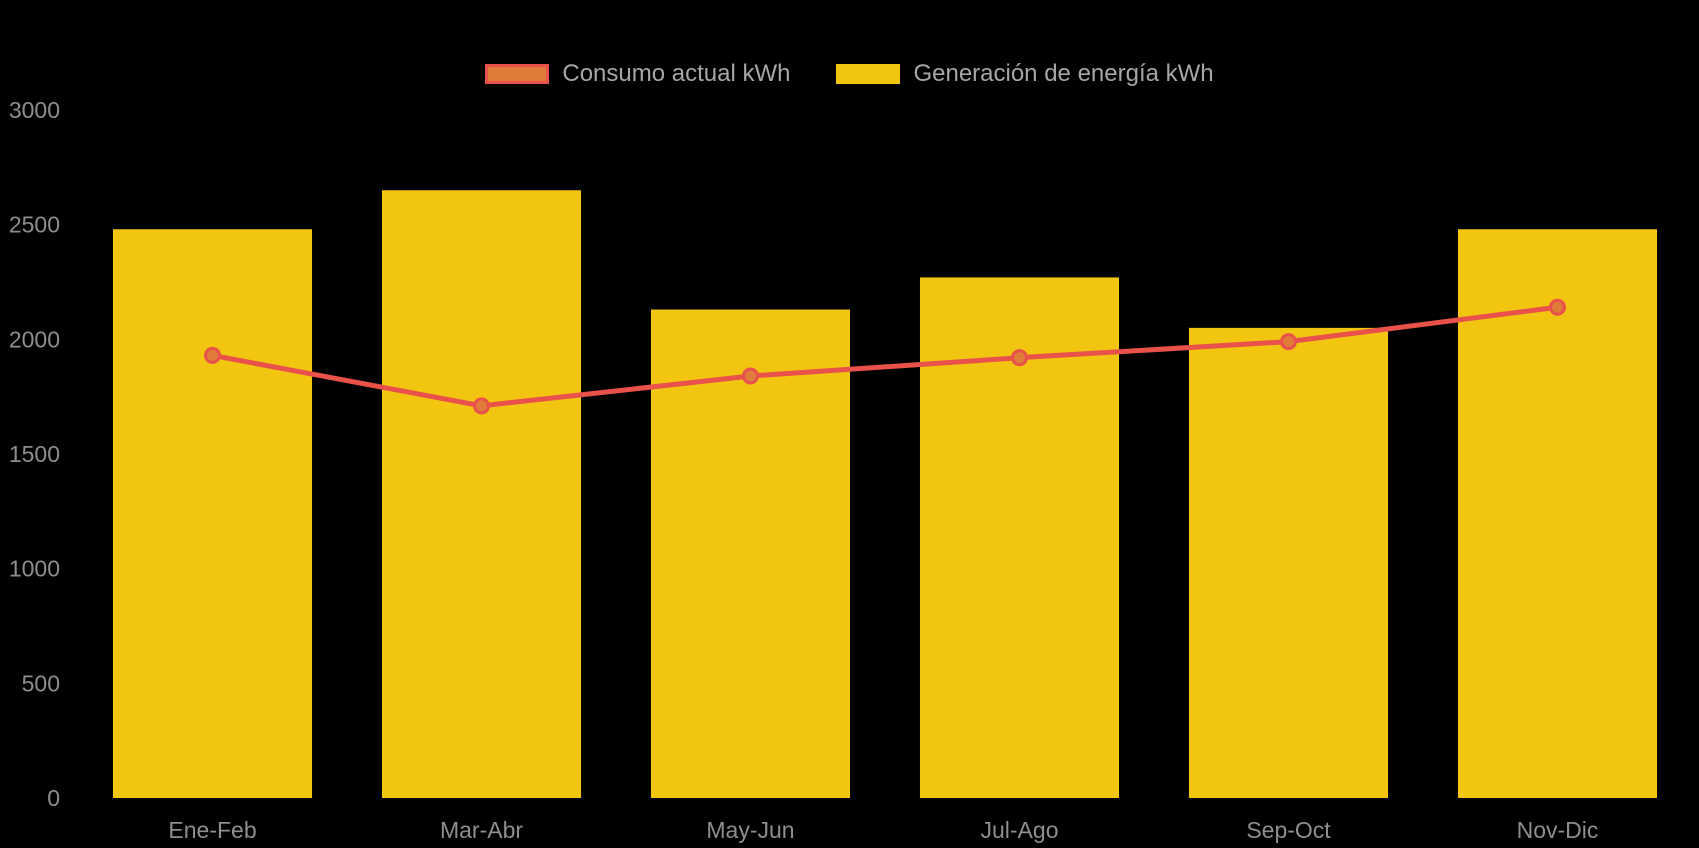  Describe the element at coordinates (517, 74) in the screenshot. I see `consumo-swatch-icon` at that location.